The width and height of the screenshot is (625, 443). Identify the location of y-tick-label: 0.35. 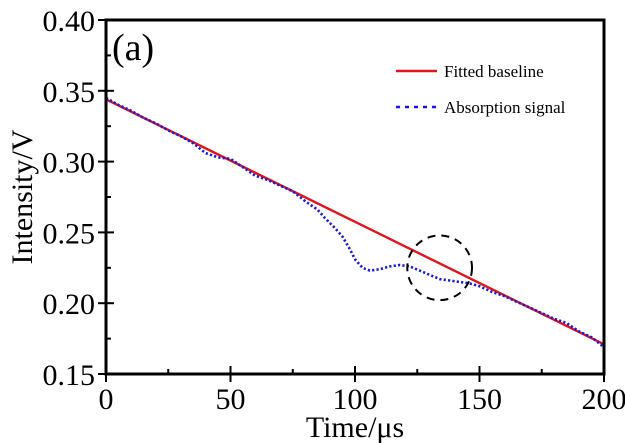
(69, 92).